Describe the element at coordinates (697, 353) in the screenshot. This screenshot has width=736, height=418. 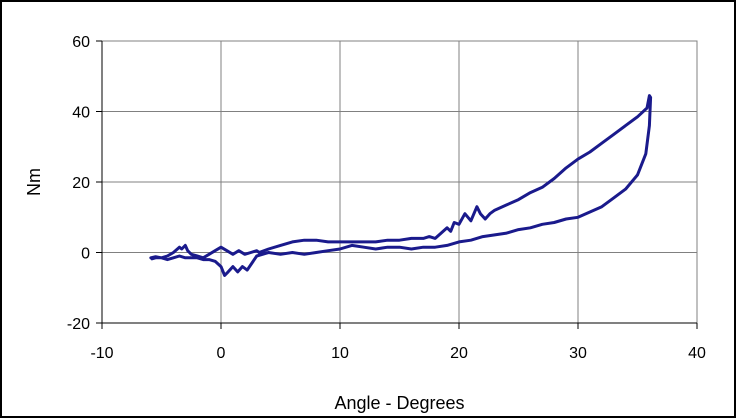
I see `x-tick-label: 40` at that location.